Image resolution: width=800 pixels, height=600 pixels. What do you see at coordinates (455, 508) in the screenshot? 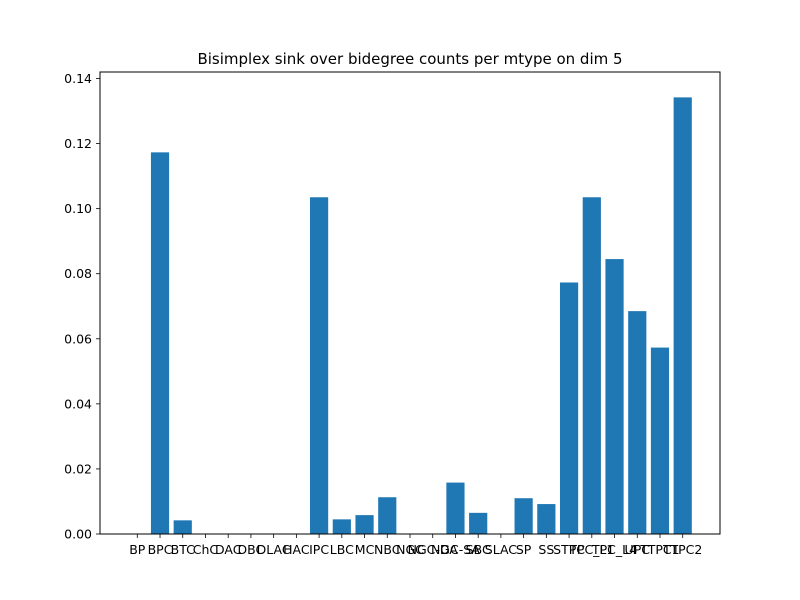
I see `bar-ngc-sa` at bounding box center [455, 508].